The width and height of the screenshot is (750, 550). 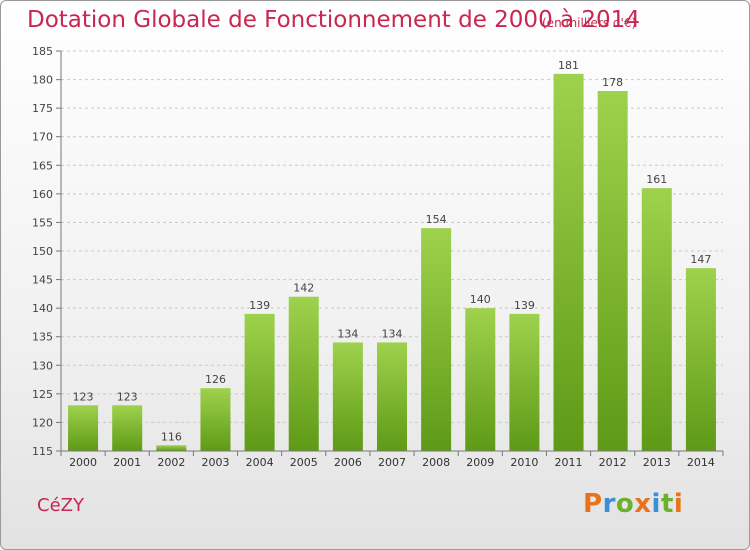 I want to click on x-tick-label: 2009, so click(x=480, y=462).